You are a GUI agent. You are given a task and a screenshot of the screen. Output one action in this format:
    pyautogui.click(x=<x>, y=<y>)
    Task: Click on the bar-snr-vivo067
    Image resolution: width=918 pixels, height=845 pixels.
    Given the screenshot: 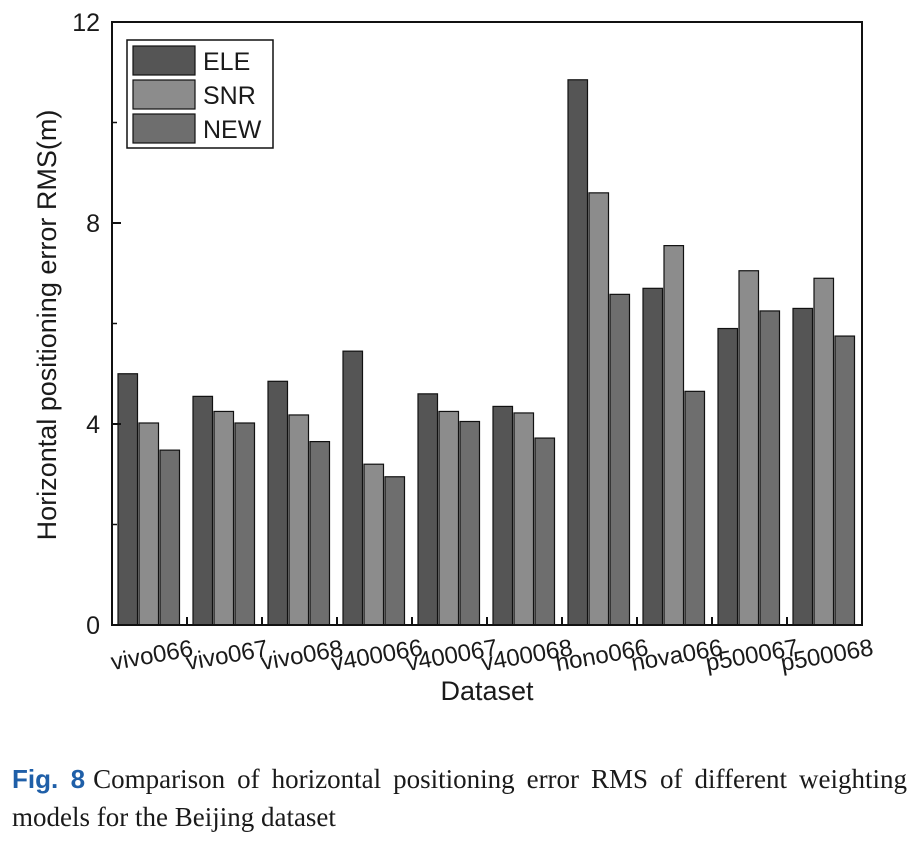 What is the action you would take?
    pyautogui.click(x=224, y=518)
    